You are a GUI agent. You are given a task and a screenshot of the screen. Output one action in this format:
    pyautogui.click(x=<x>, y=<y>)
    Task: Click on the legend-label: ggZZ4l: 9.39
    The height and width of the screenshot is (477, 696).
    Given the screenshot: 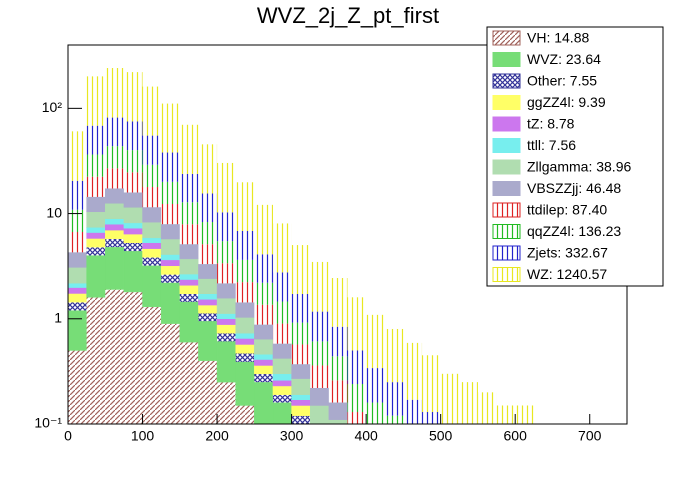 What is the action you would take?
    pyautogui.click(x=566, y=102)
    